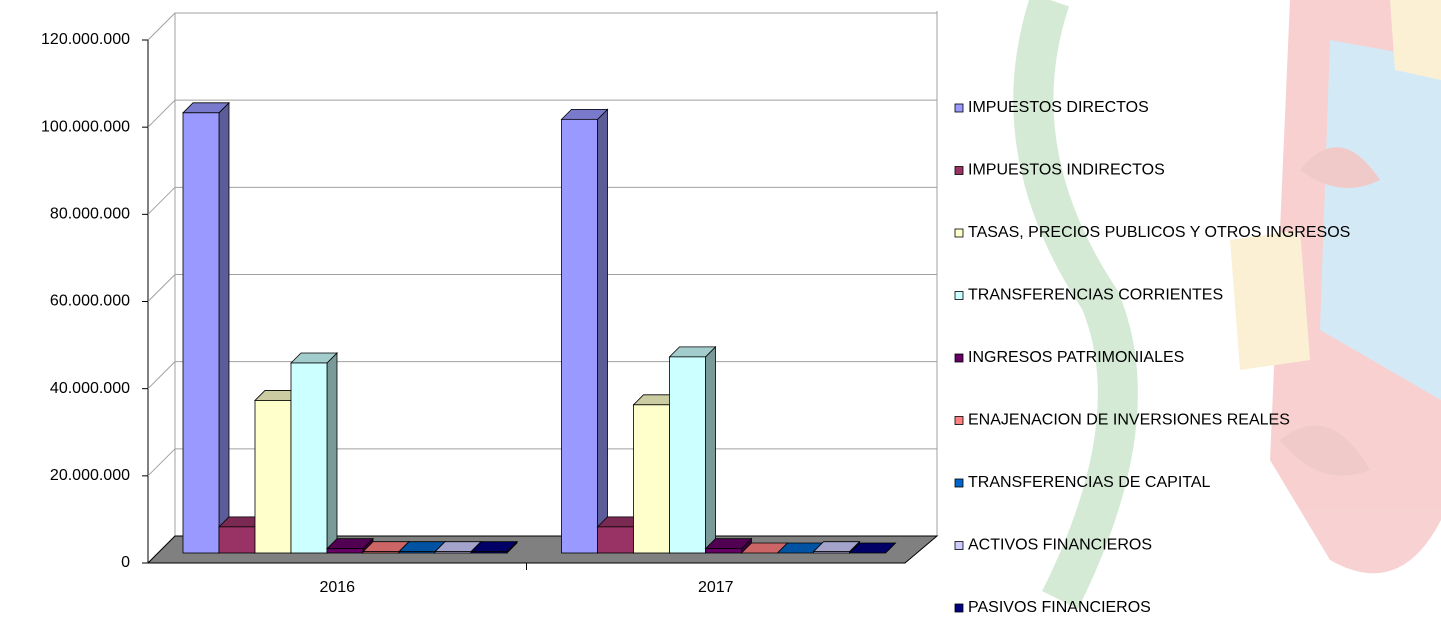 The image size is (1441, 618). What do you see at coordinates (716, 587) in the screenshot?
I see `x-tick-label: 2017` at bounding box center [716, 587].